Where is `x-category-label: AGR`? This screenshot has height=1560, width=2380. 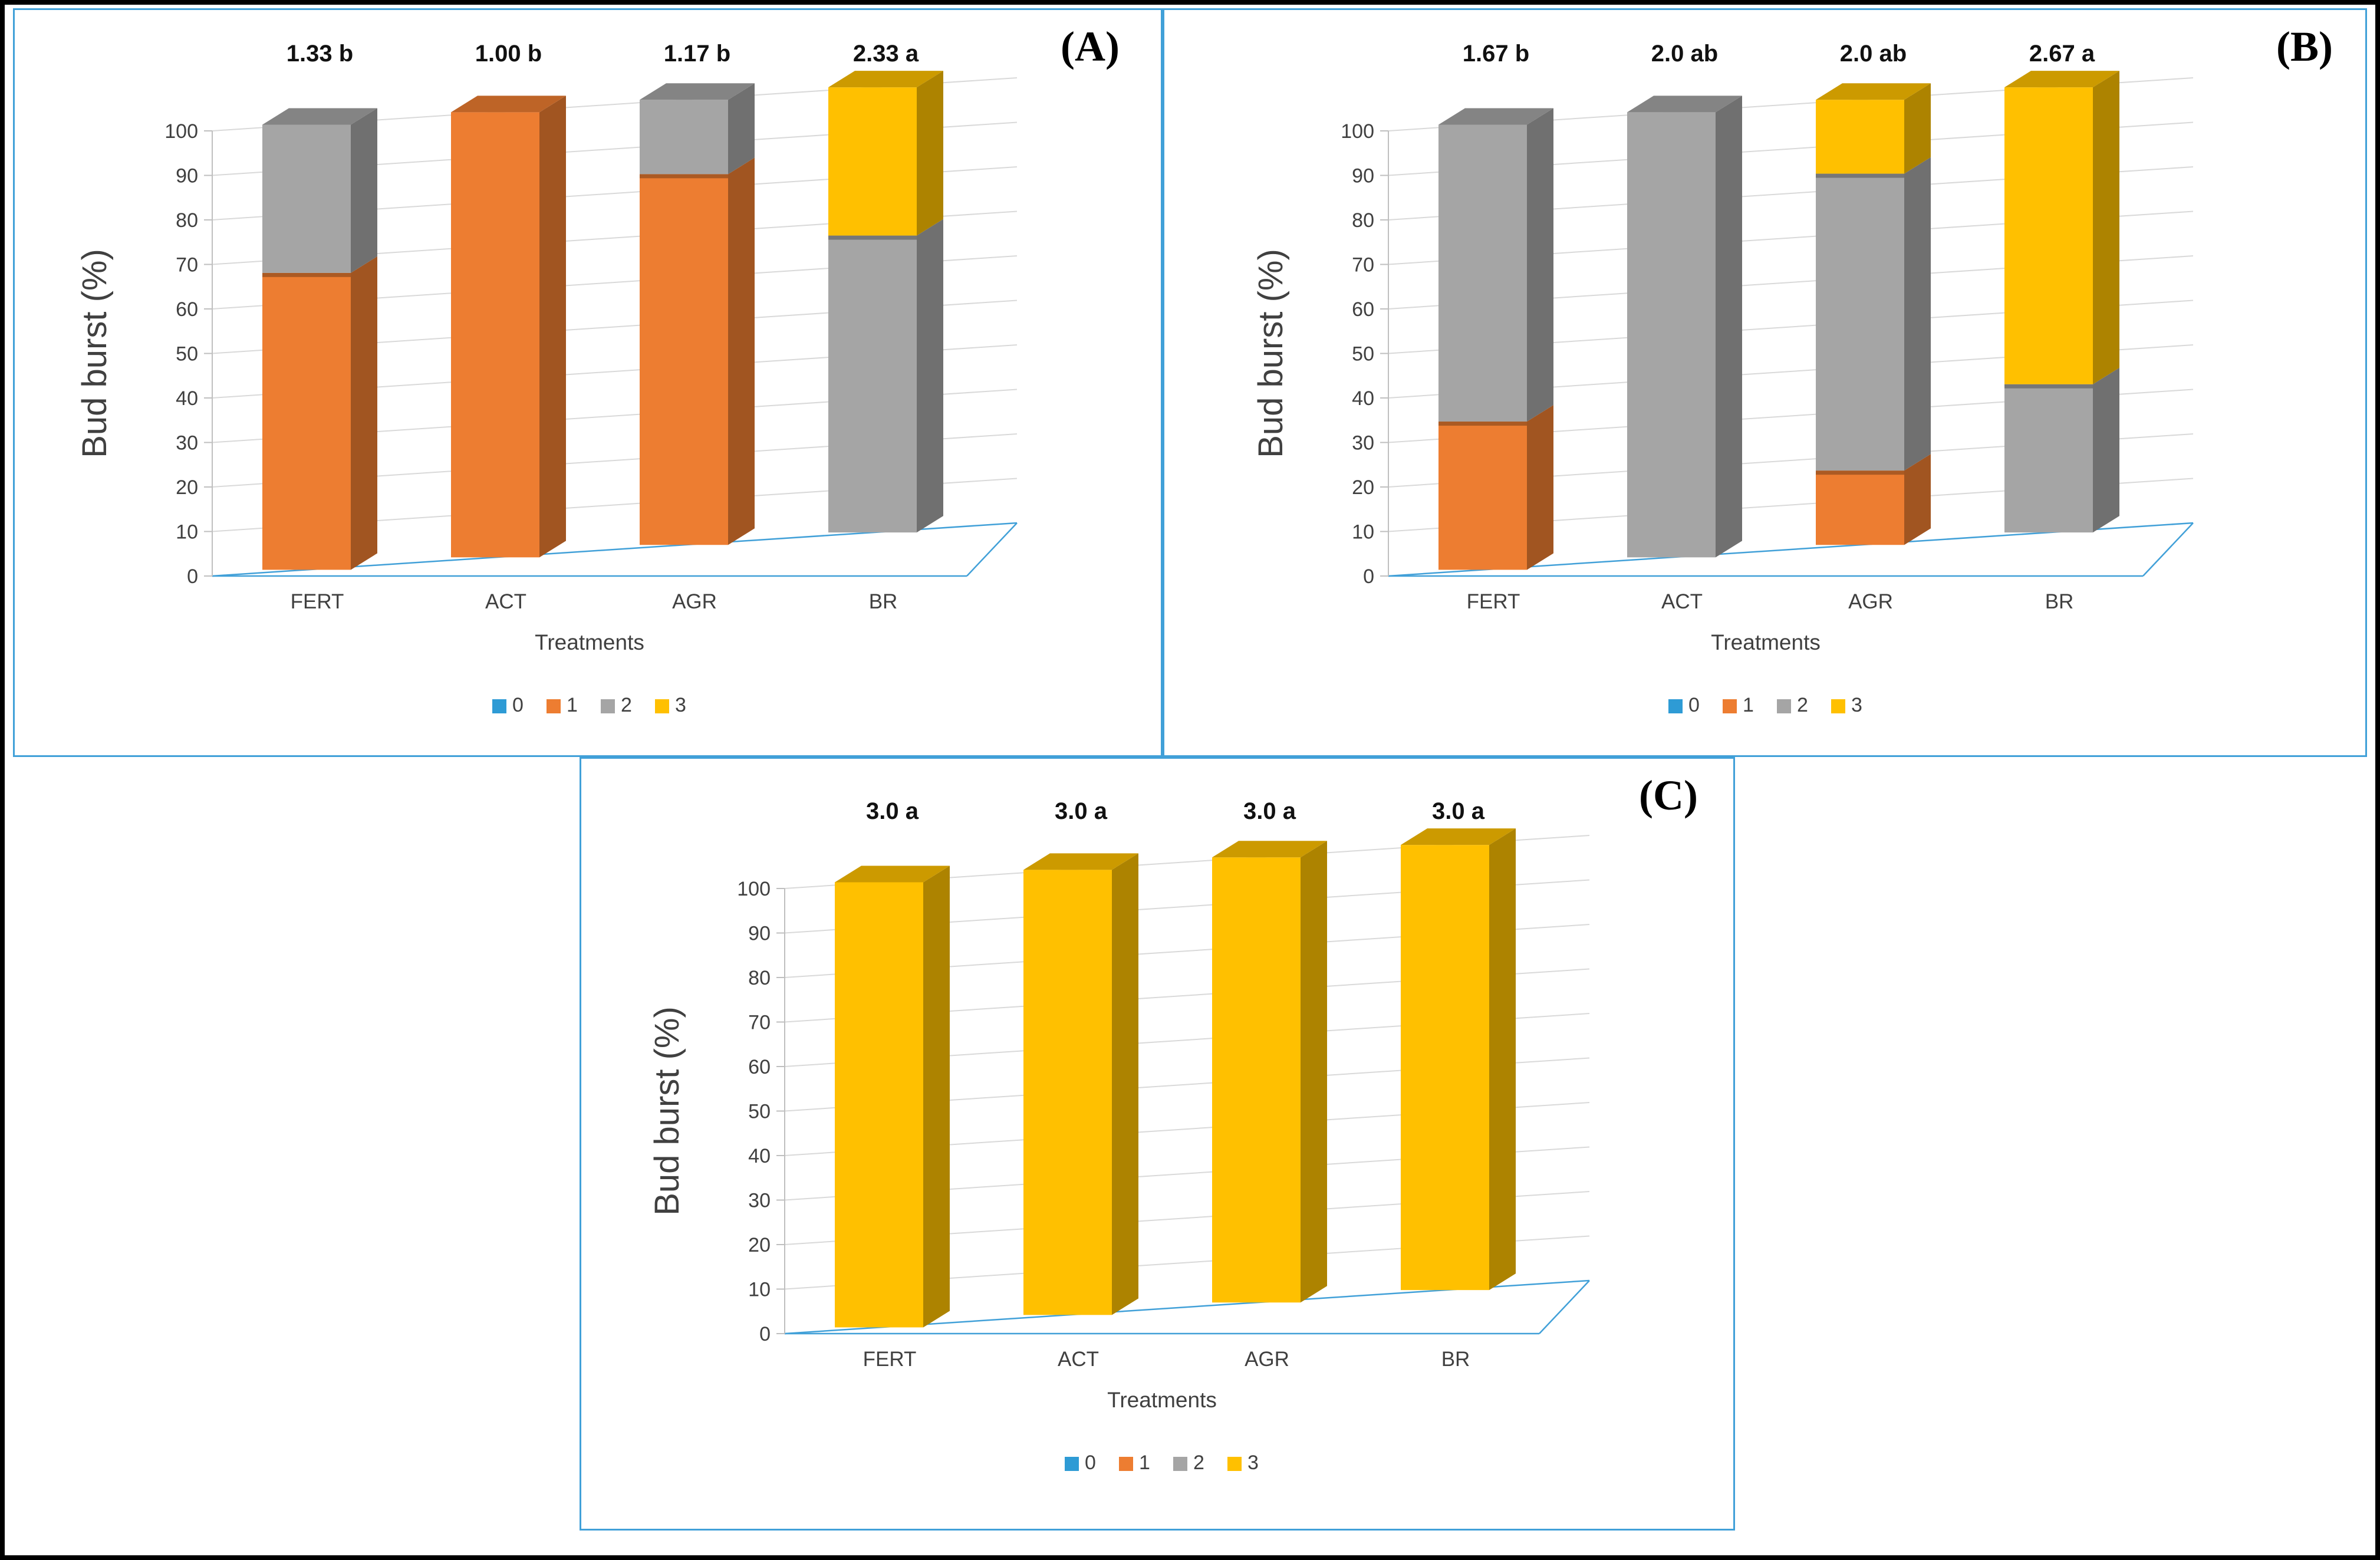 x-category-label: AGR is located at coordinates (1870, 601).